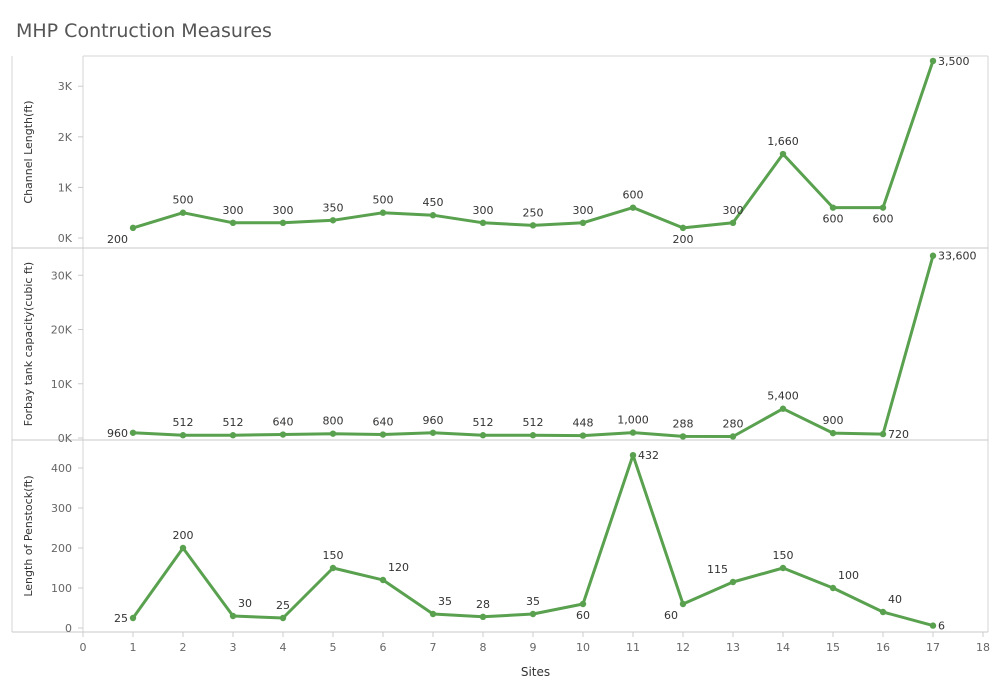 This screenshot has height=700, width=1000. I want to click on data-label: 30, so click(245, 603).